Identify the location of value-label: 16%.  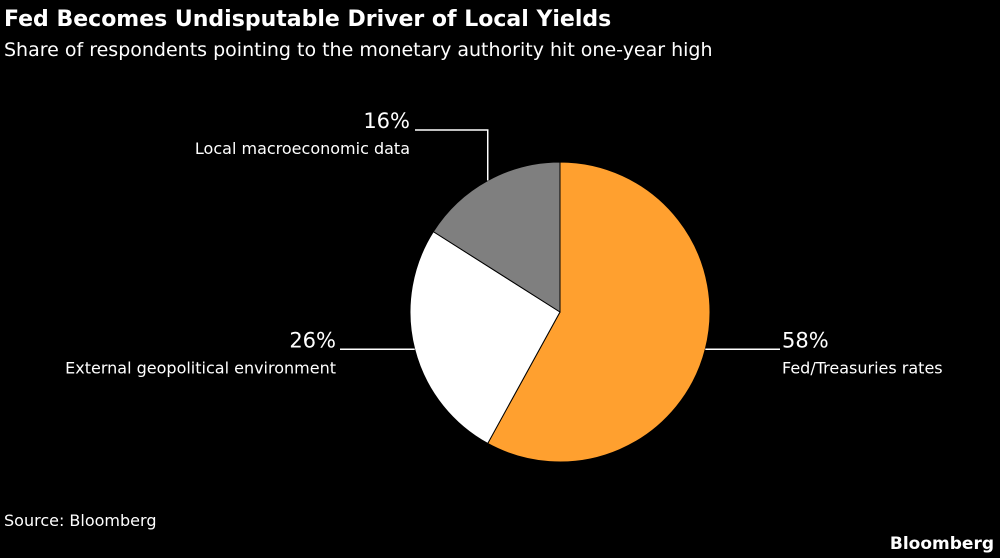
(386, 121).